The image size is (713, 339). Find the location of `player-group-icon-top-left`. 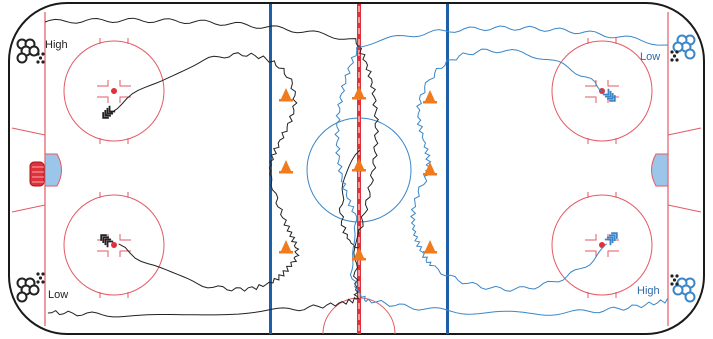

player-group-icon-top-left is located at coordinates (28, 51).